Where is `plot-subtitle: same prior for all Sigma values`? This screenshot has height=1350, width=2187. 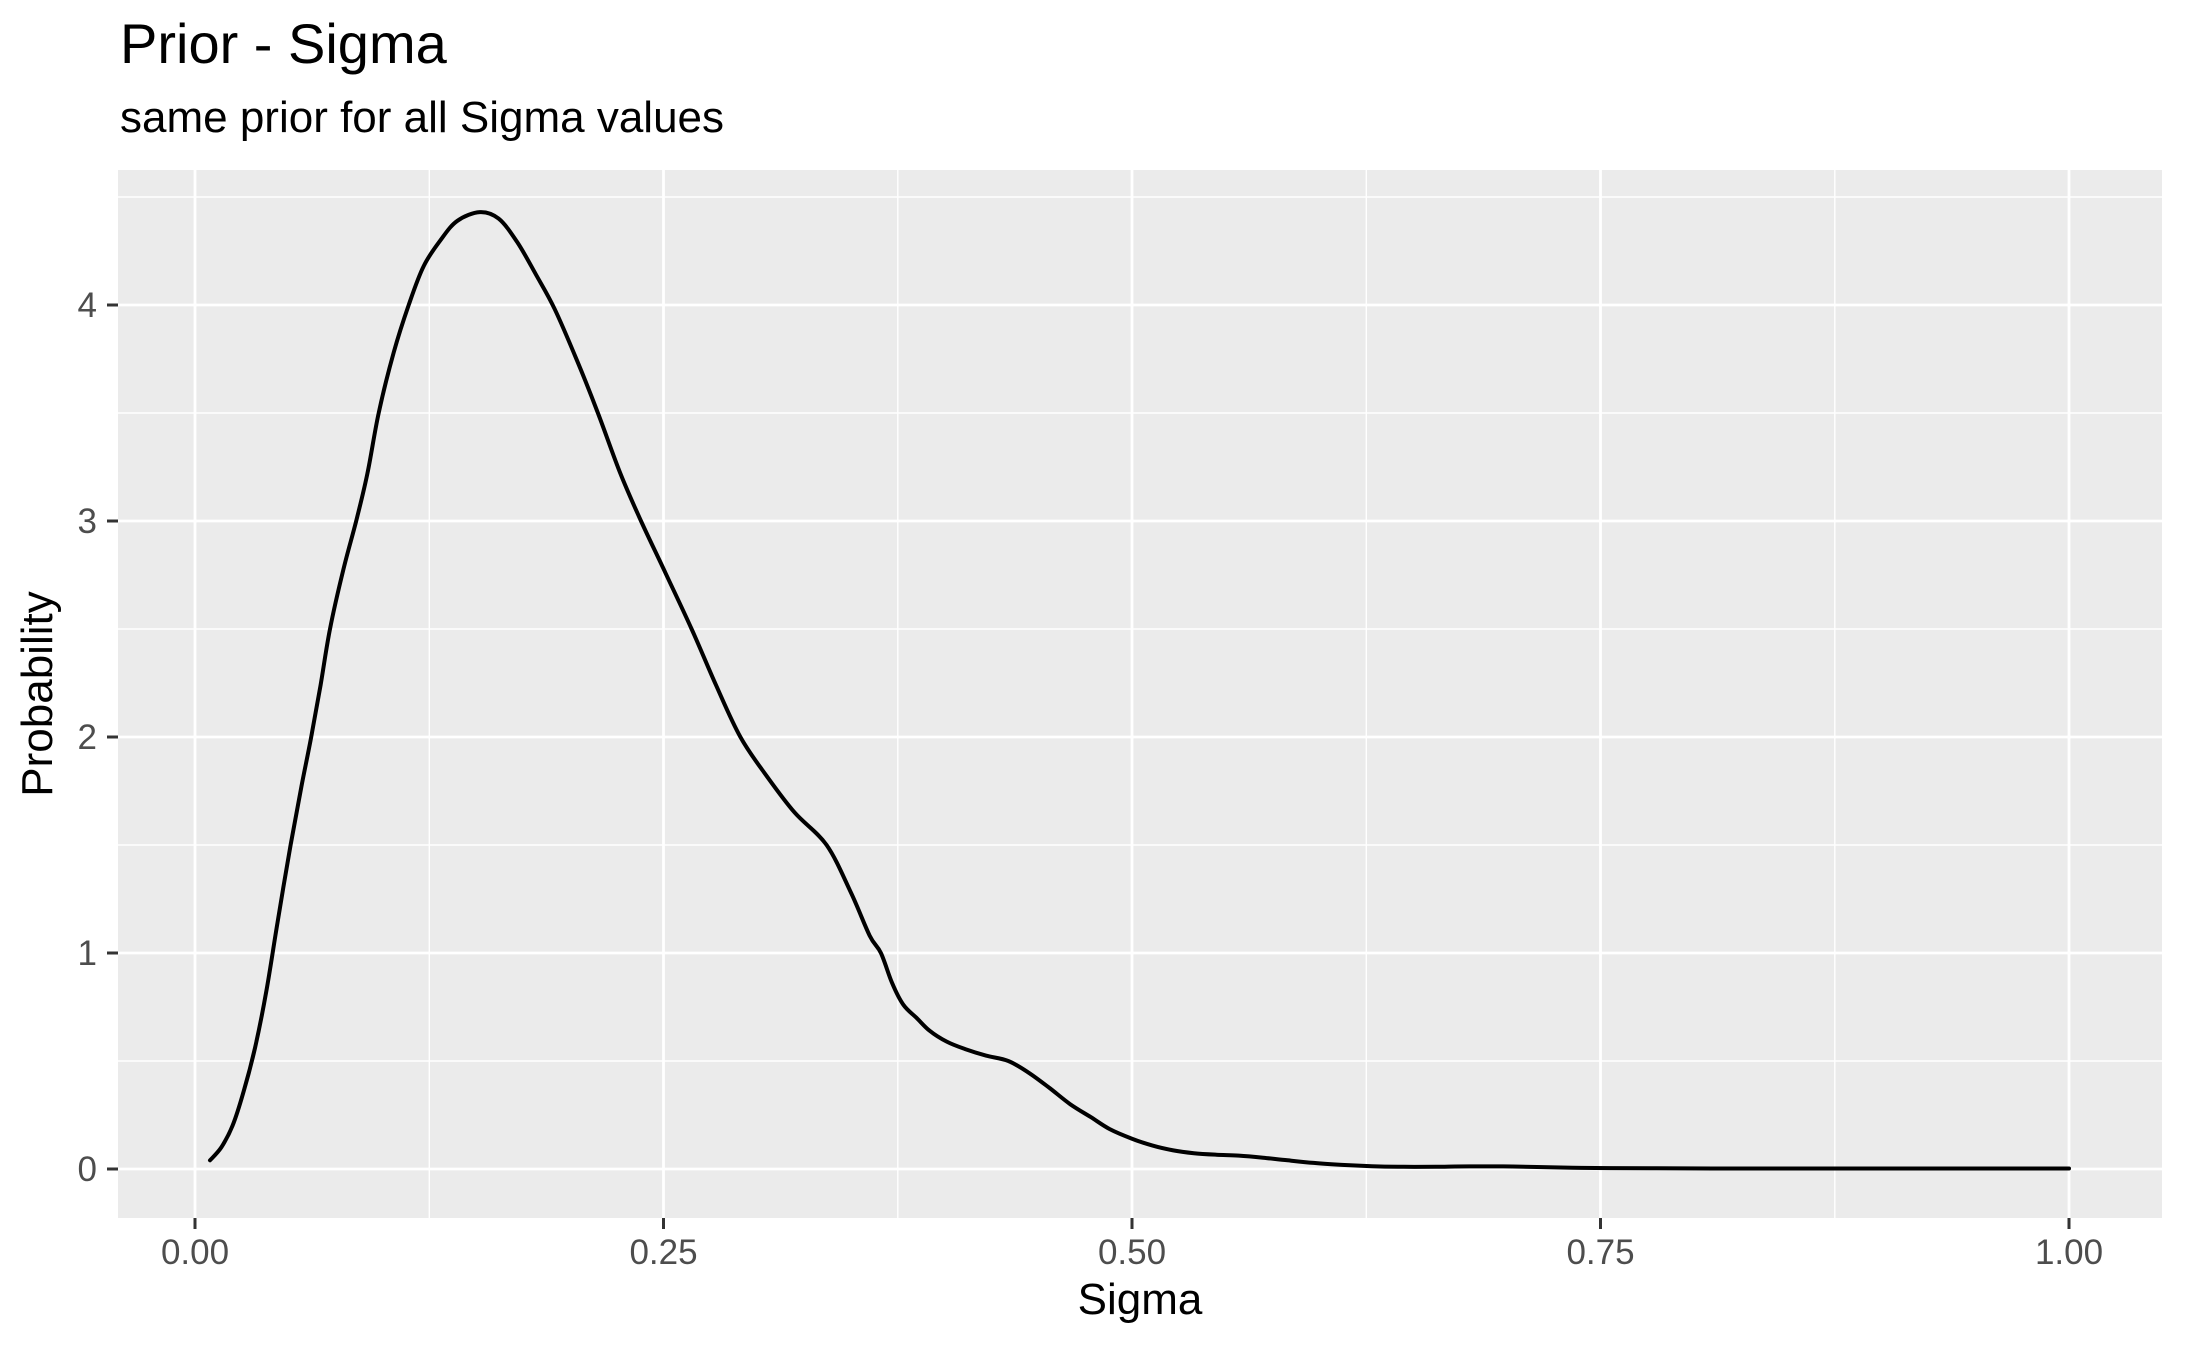 plot-subtitle: same prior for all Sigma values is located at coordinates (422, 117).